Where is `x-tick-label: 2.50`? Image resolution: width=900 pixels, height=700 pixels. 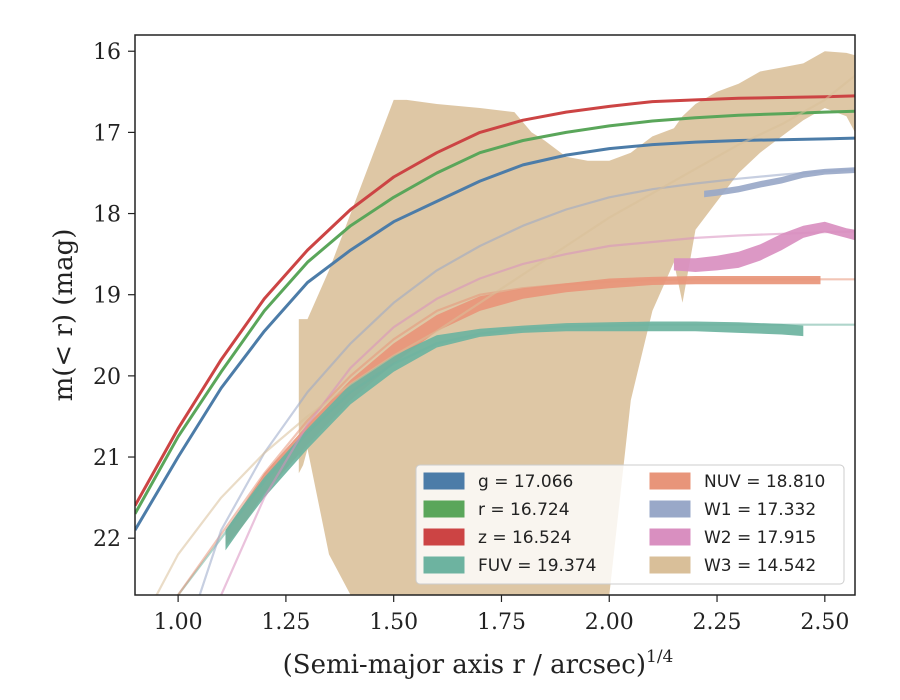 x-tick-label: 2.50 is located at coordinates (824, 622).